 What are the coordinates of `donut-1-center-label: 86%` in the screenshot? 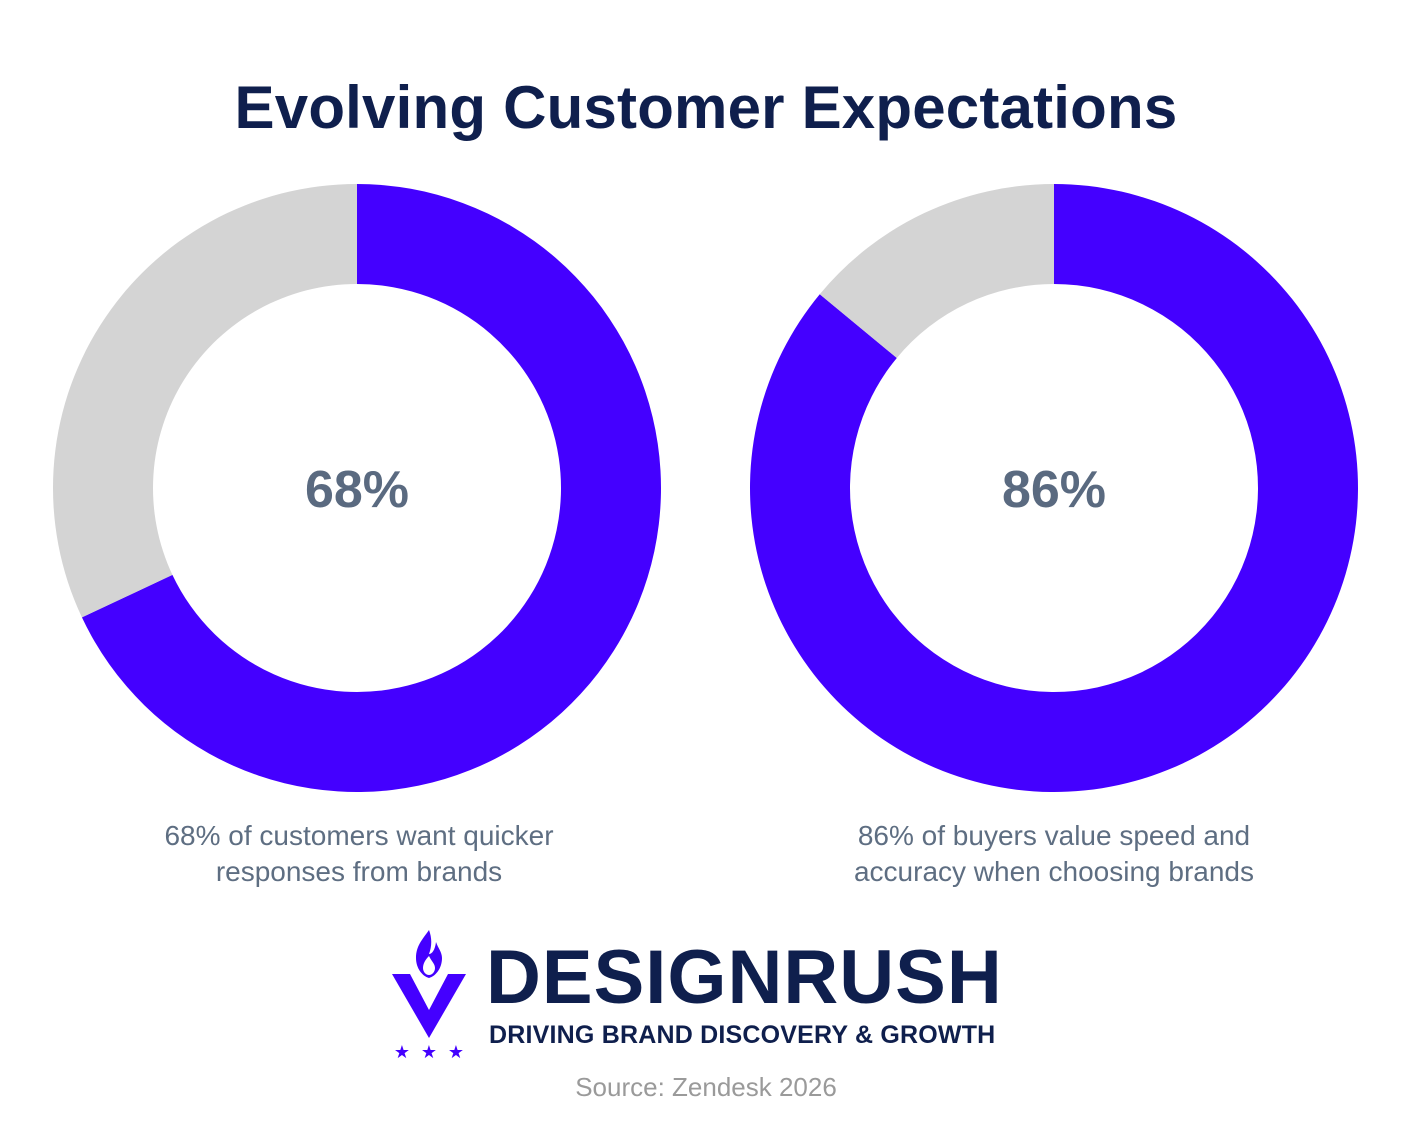 It's located at (1054, 490).